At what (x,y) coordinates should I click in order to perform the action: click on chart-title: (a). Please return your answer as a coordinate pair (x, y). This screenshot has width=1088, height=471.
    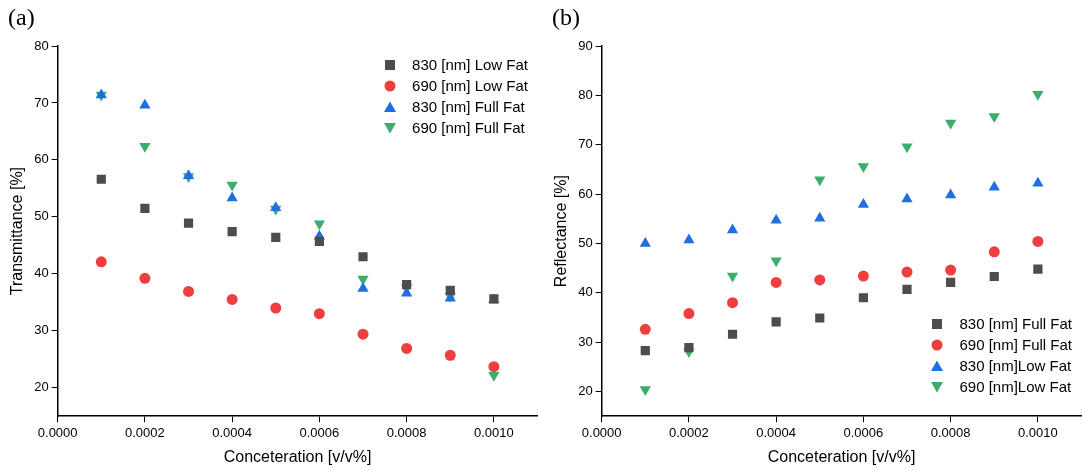
    Looking at the image, I should click on (21, 17).